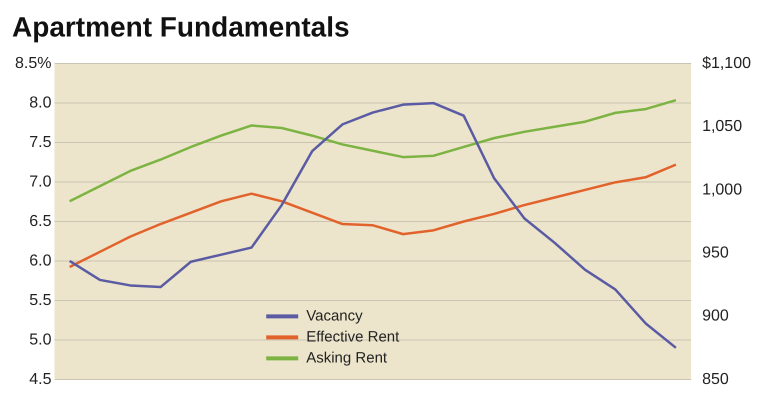 The image size is (770, 400). What do you see at coordinates (33, 63) in the screenshot?
I see `y-tick-label: 8.5%` at bounding box center [33, 63].